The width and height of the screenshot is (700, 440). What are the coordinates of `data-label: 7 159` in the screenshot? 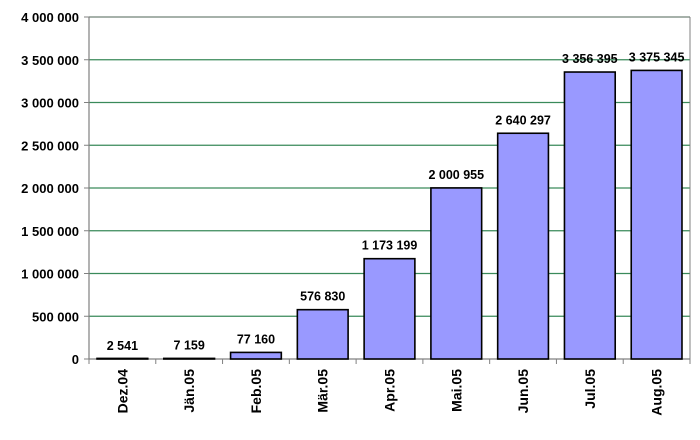 It's located at (189, 345).